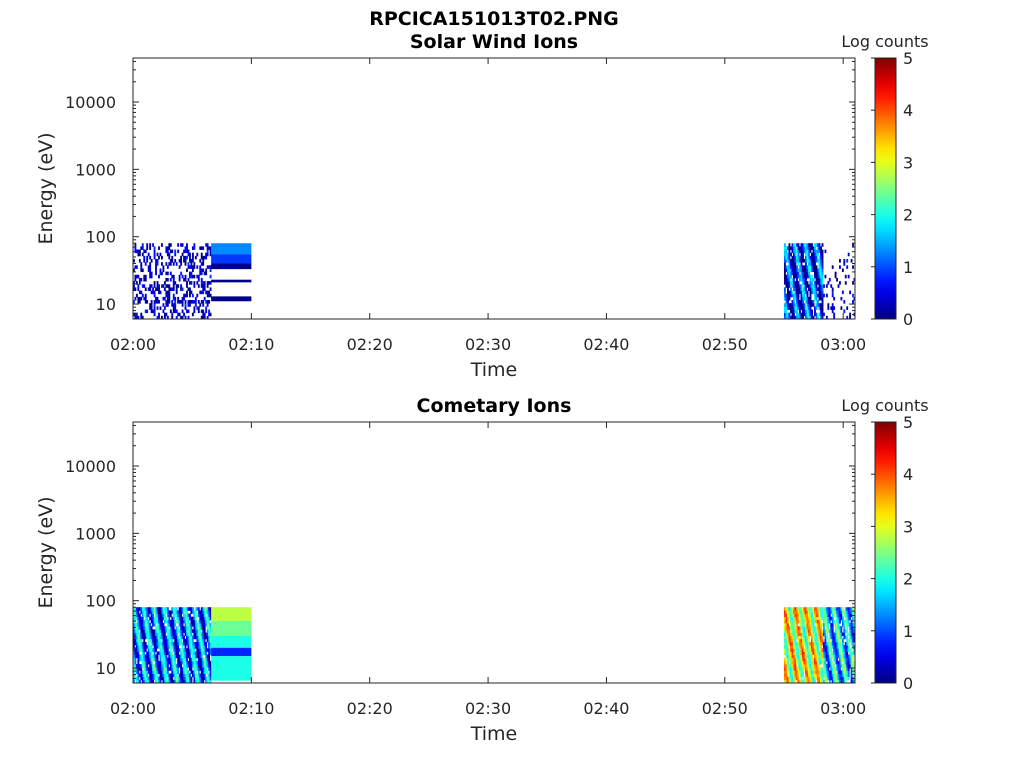  What do you see at coordinates (725, 708) in the screenshot?
I see `x-tick-label: 02:50` at bounding box center [725, 708].